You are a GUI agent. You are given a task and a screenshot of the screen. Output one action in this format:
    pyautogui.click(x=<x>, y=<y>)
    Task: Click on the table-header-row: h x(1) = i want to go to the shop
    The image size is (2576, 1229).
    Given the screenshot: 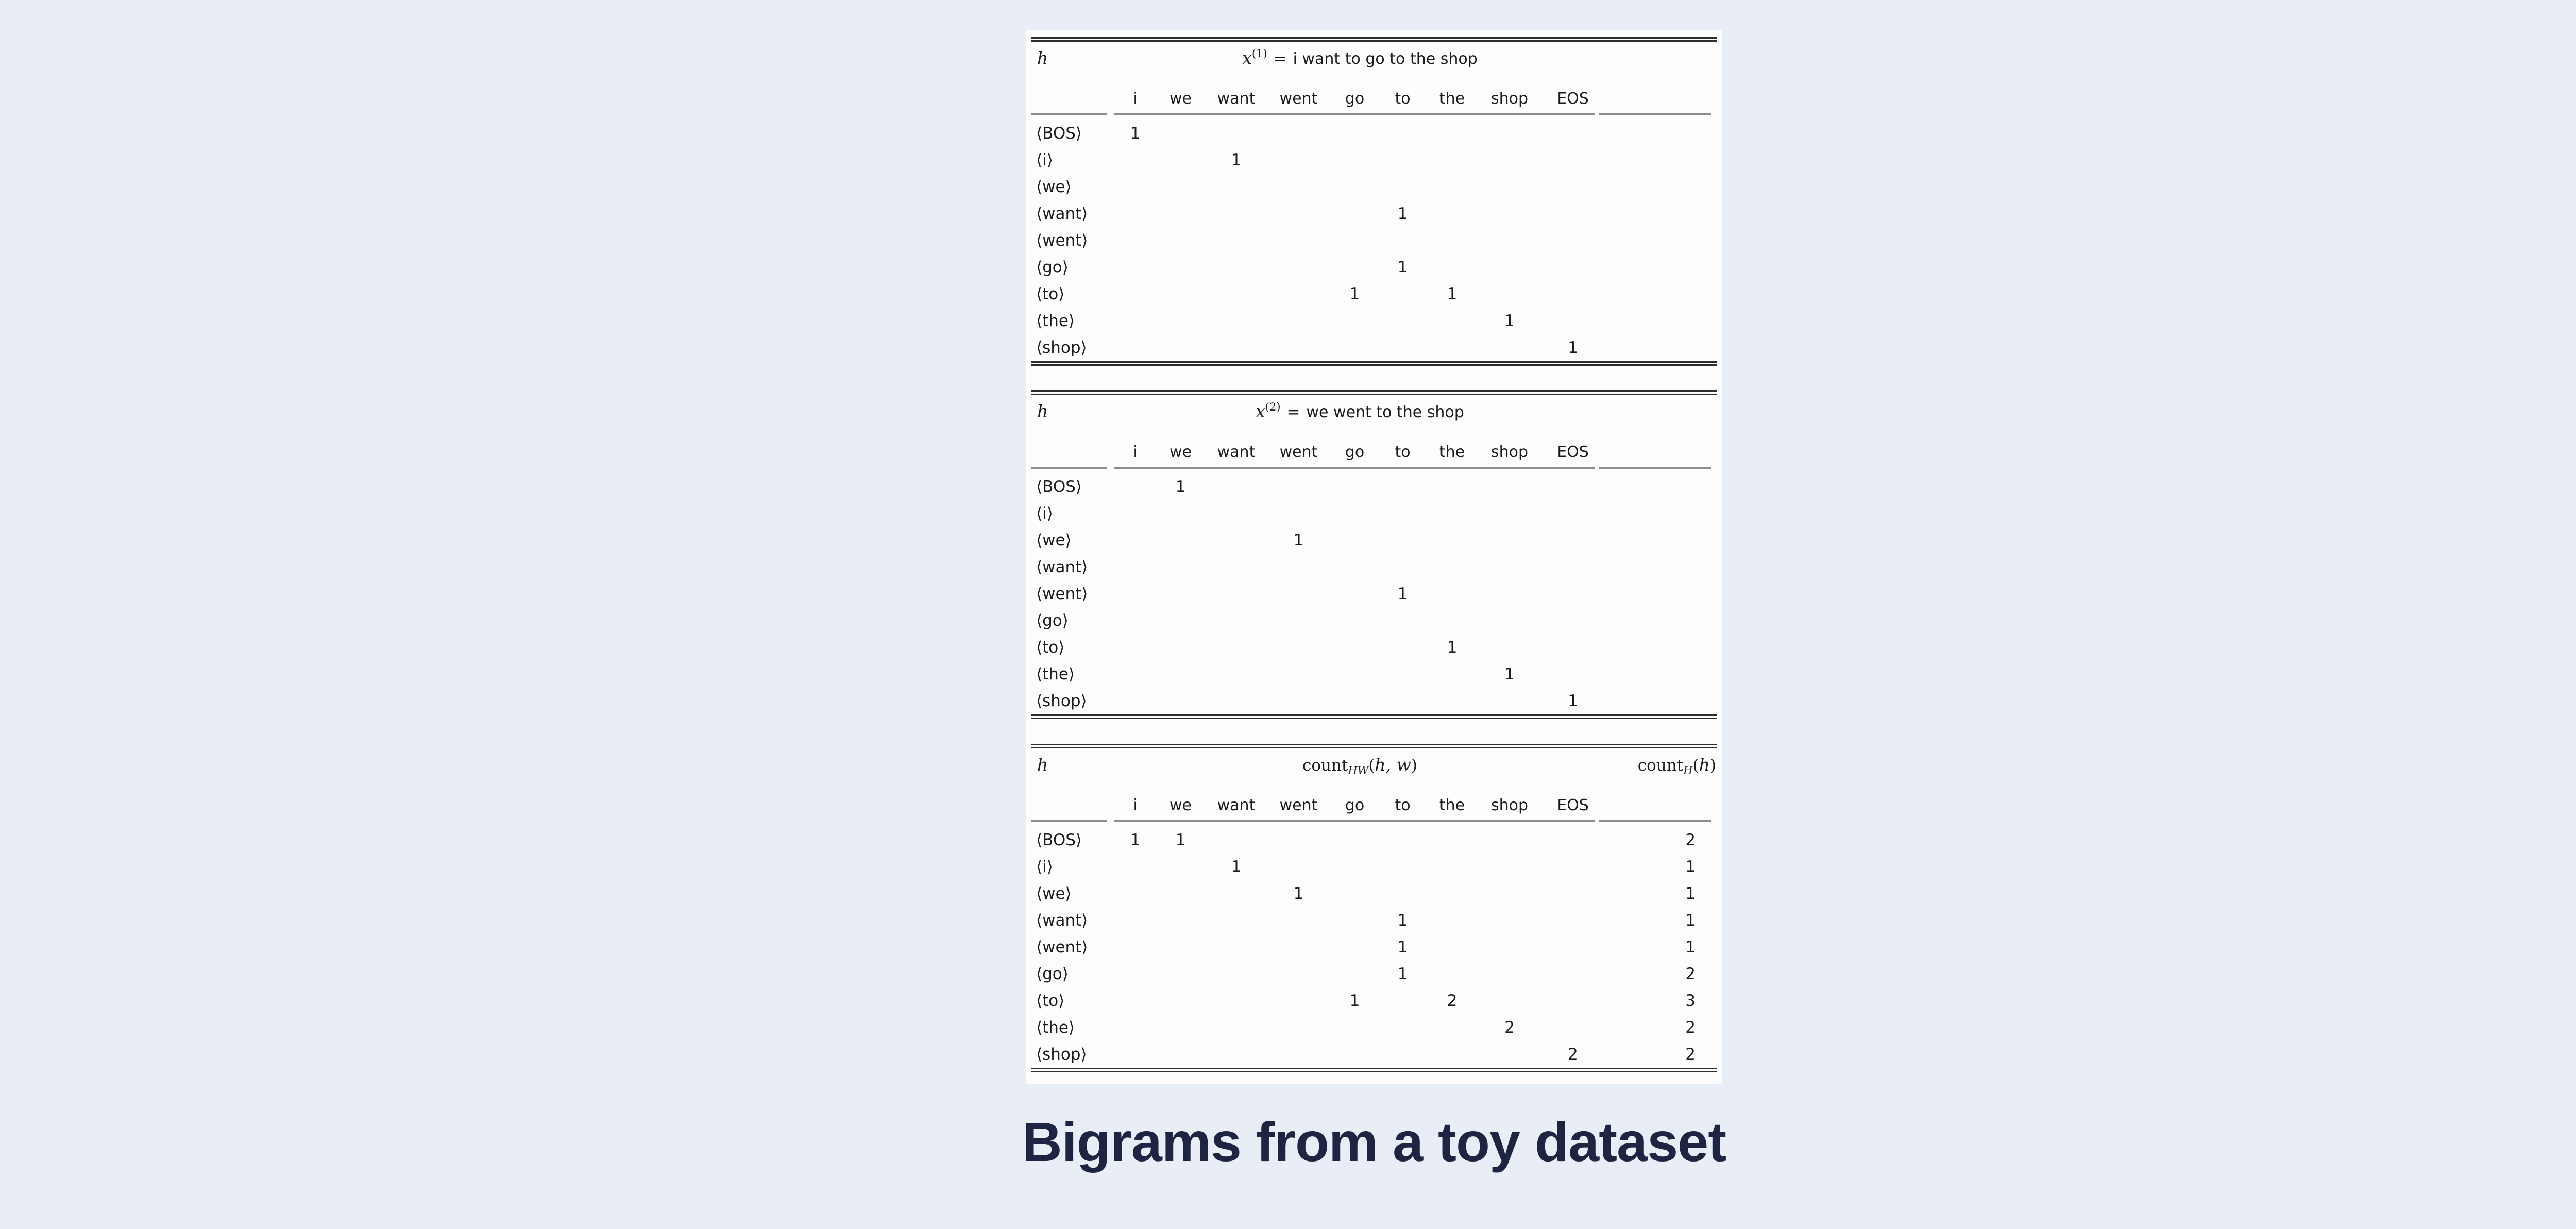 What is the action you would take?
    pyautogui.click(x=1374, y=60)
    